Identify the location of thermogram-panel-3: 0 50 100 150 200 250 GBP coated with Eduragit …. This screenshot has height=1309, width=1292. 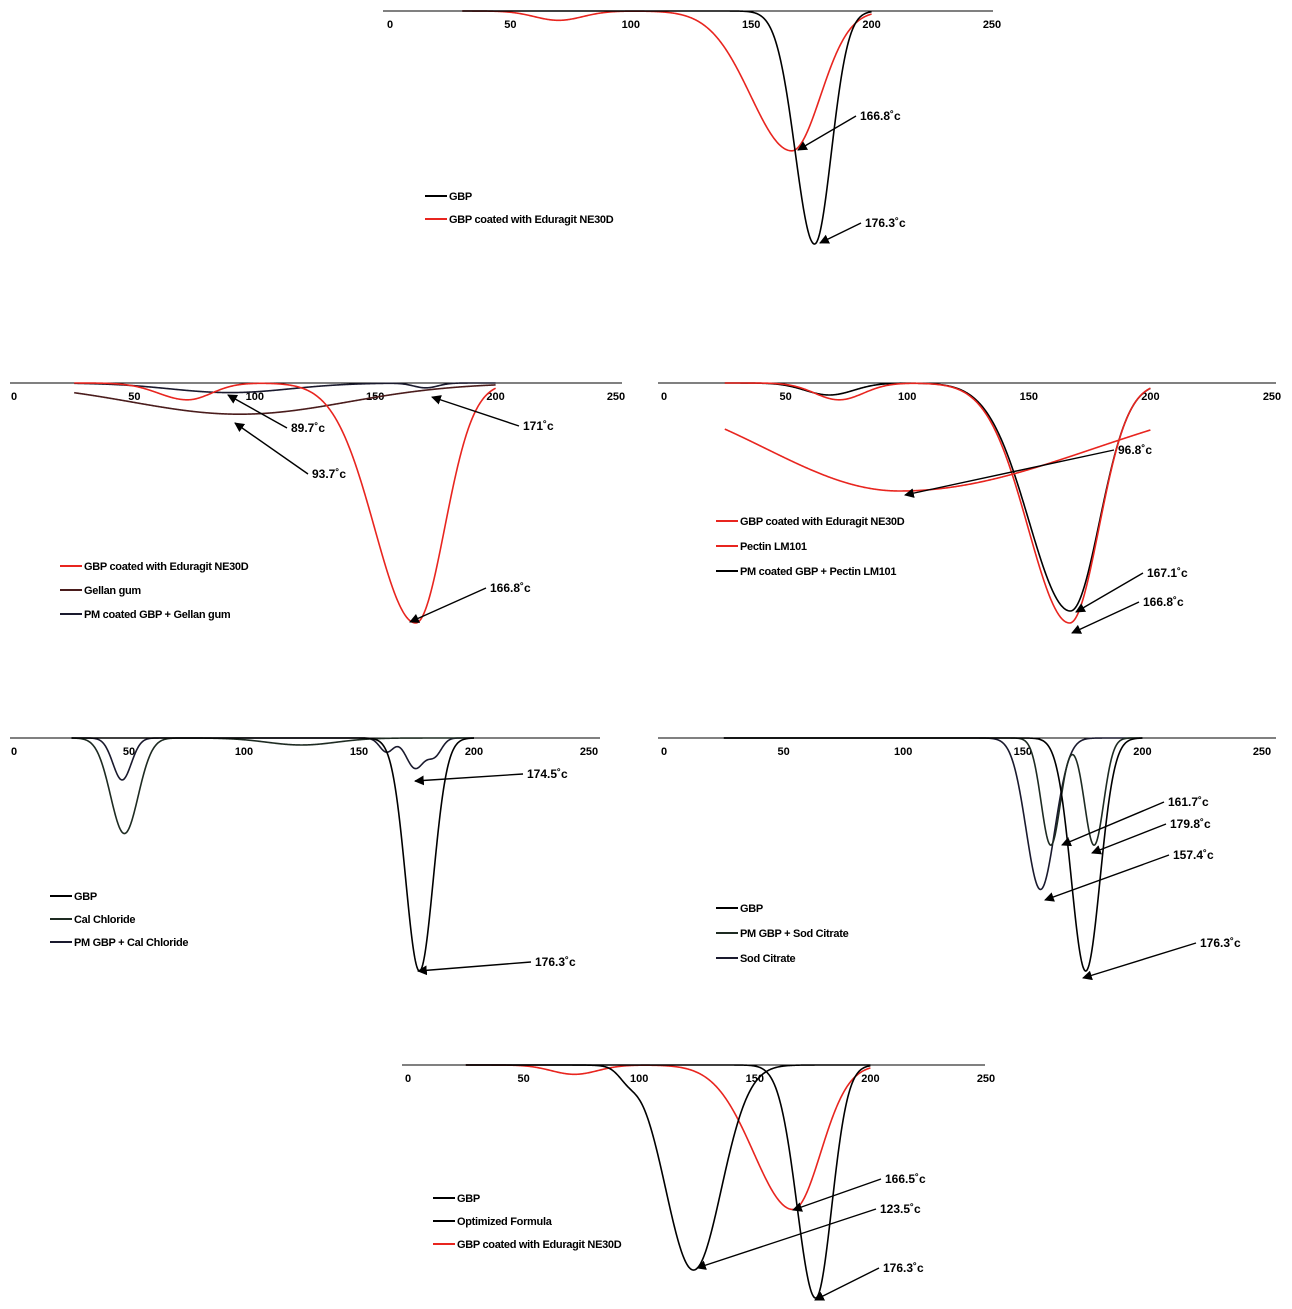
(969, 508).